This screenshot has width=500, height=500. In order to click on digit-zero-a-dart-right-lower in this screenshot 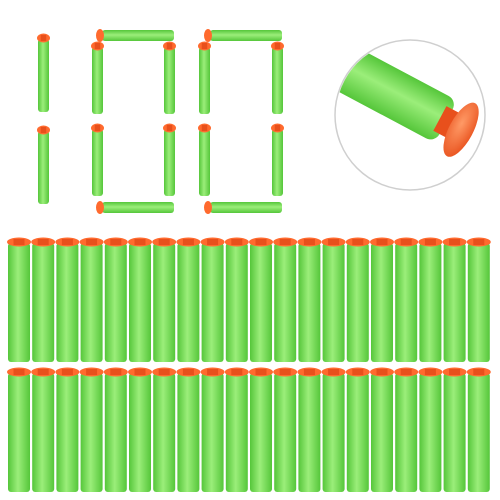, I will do `click(169, 159)`.